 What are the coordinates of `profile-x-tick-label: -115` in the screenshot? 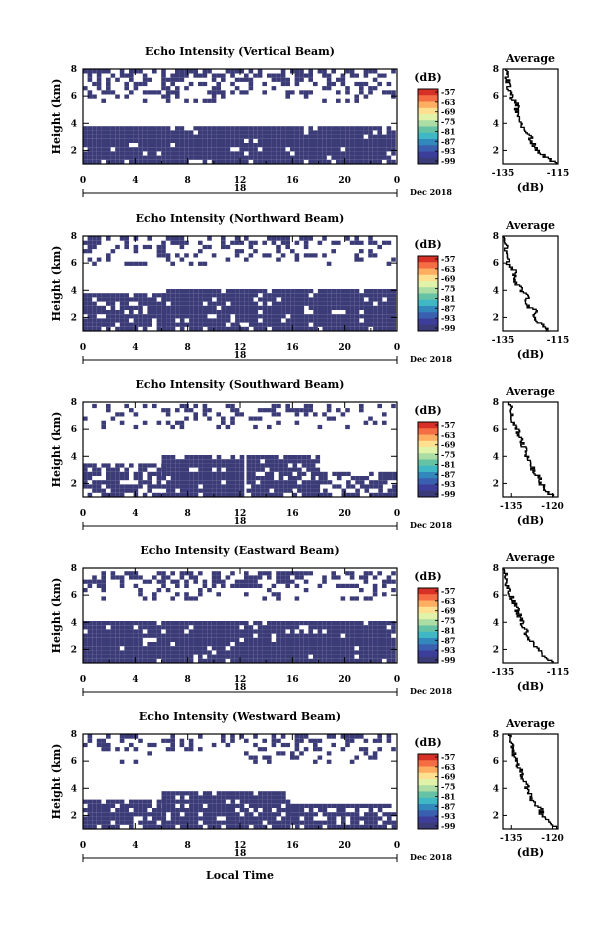 It's located at (558, 341).